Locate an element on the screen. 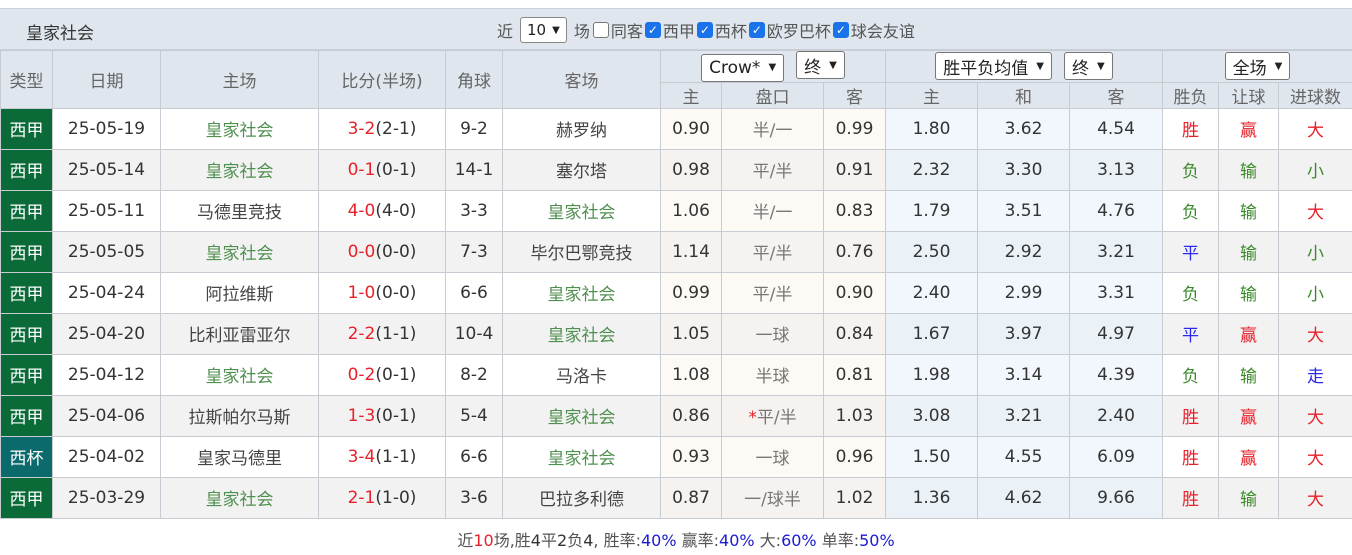 This screenshot has height=555, width=1352. match-date: 25-05-11 is located at coordinates (106, 210).